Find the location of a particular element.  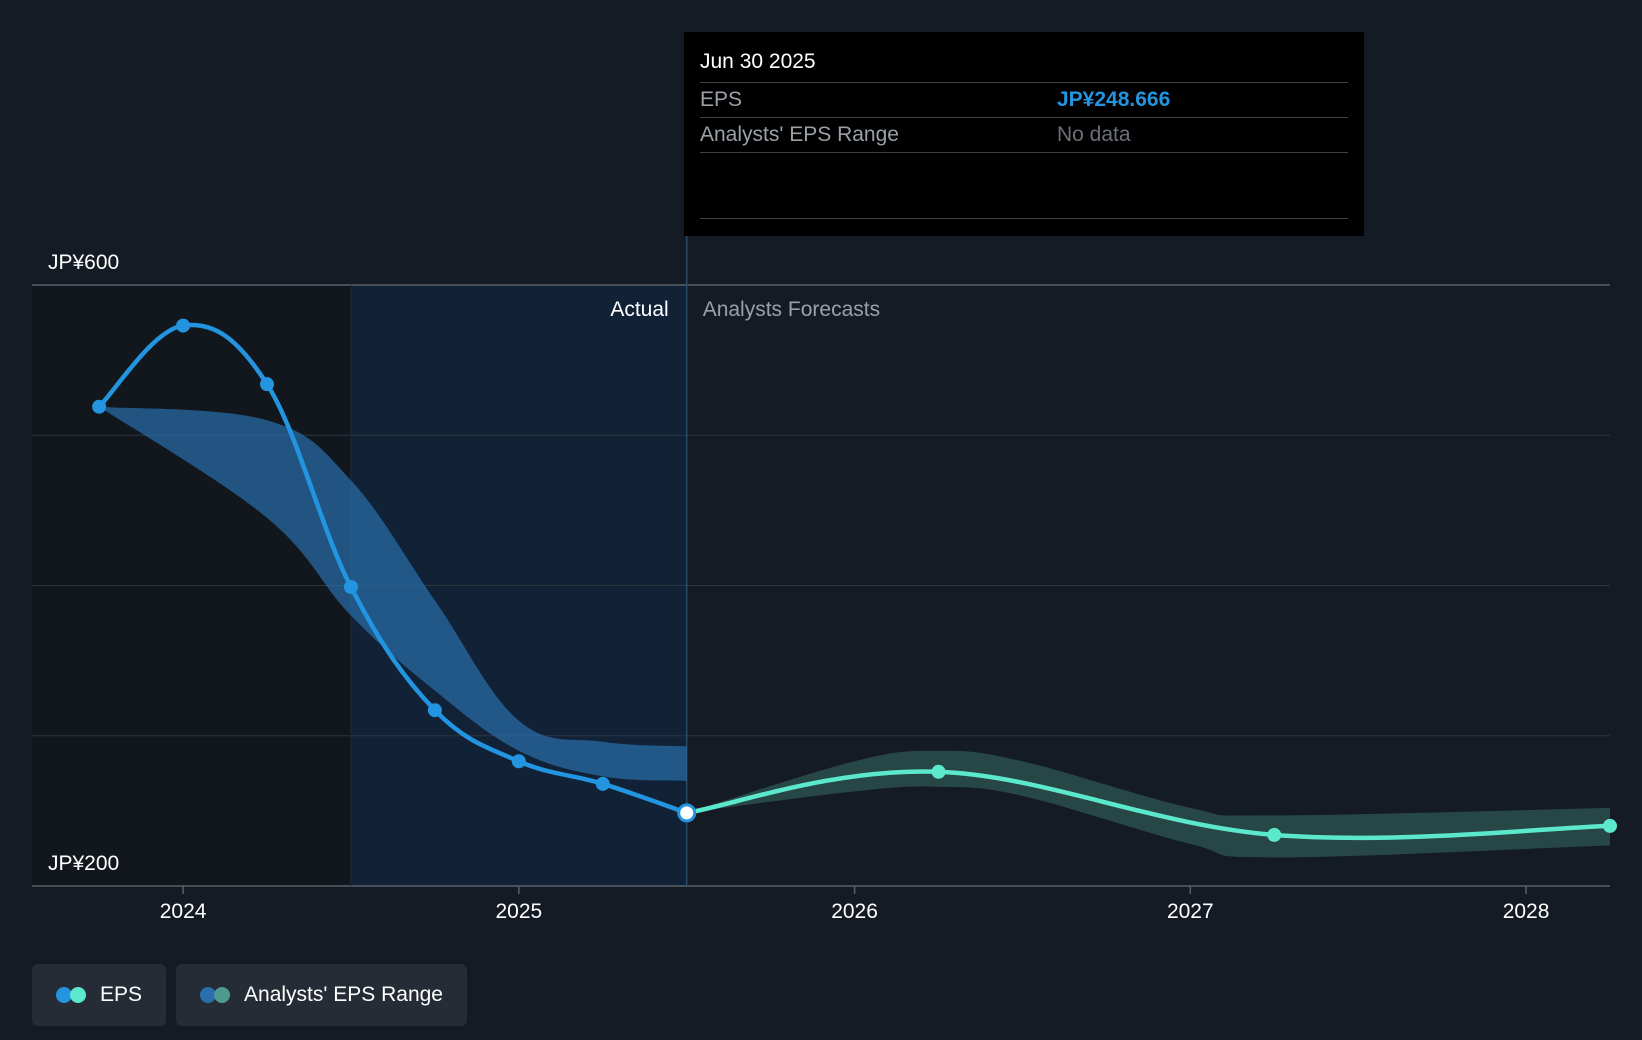

tooltip-eps-value: JP¥248.666 is located at coordinates (1114, 99).